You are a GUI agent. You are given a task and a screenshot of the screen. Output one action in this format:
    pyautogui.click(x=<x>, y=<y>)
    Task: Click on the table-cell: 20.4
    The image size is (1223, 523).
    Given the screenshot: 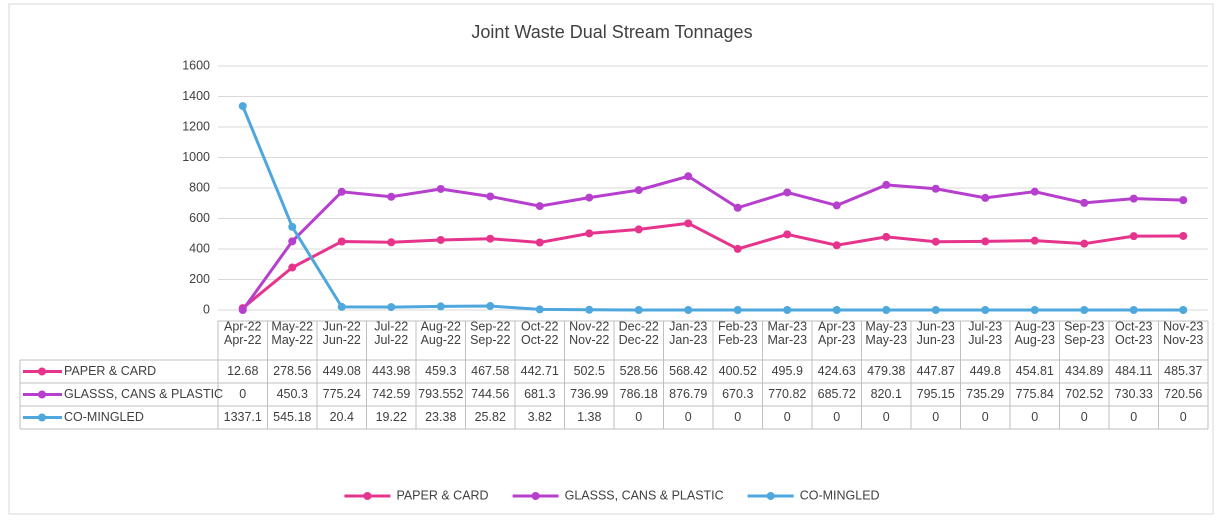 What is the action you would take?
    pyautogui.click(x=342, y=417)
    